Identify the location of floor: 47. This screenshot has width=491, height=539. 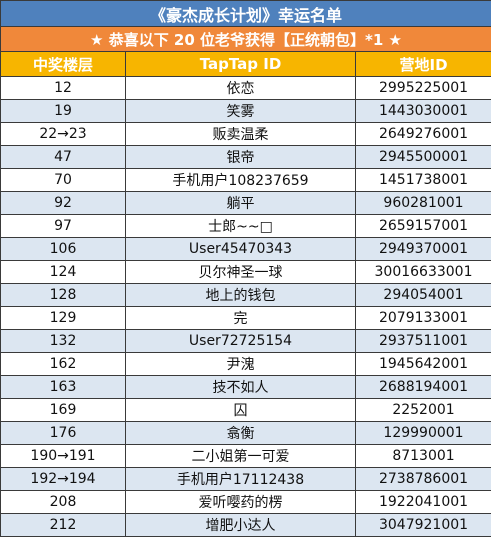
(63, 157).